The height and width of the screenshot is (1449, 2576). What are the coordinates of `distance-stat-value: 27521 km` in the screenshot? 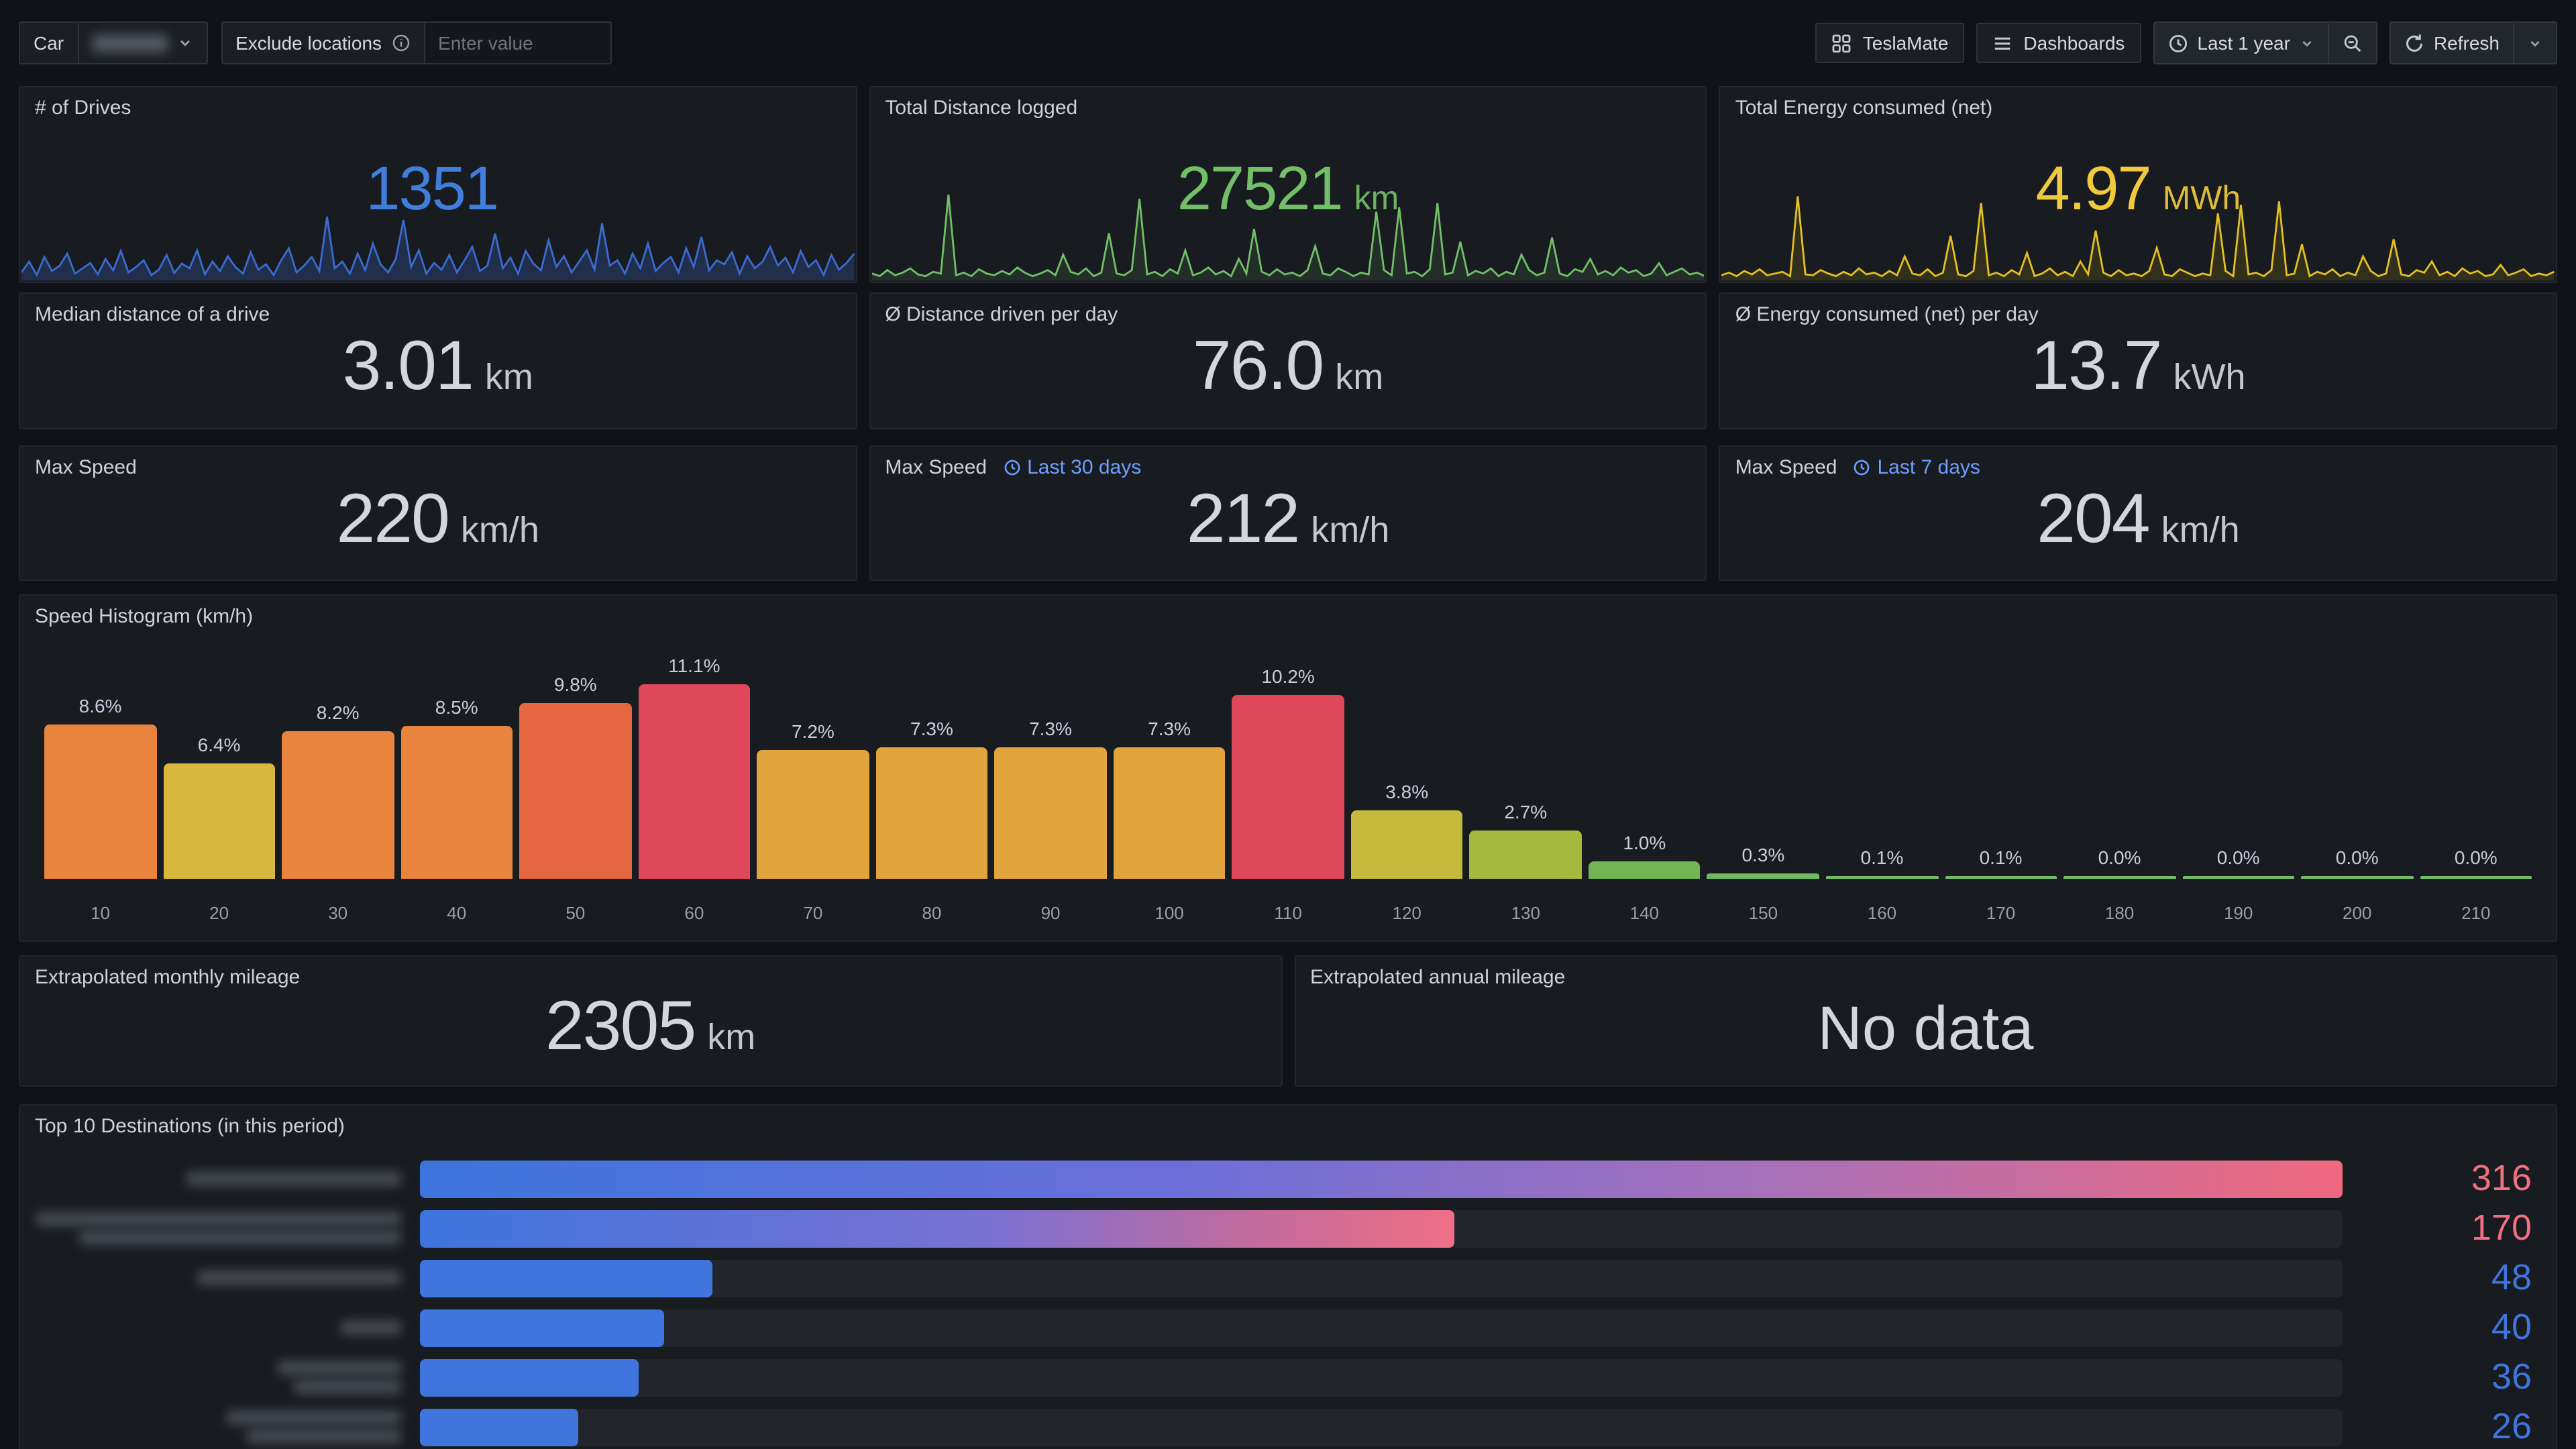 It's located at (1288, 188).